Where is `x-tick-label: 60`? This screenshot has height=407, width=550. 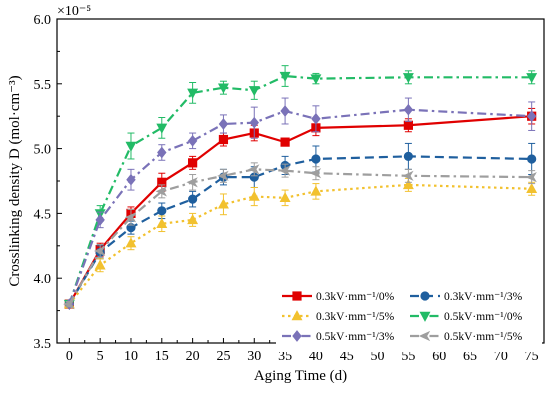 x-tick-label: 60 is located at coordinates (439, 356).